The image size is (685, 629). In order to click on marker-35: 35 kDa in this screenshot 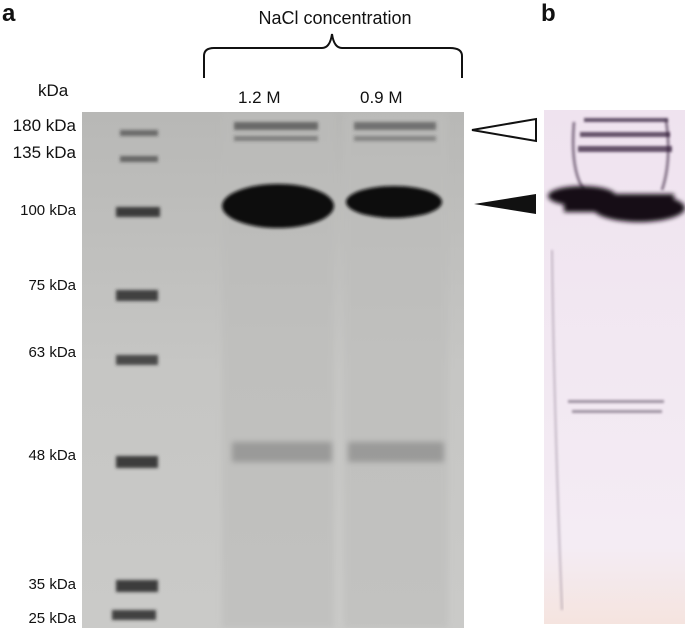, I will do `click(52, 584)`.